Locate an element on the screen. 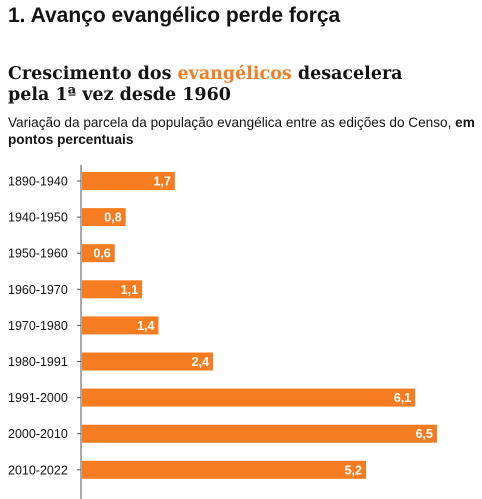 This screenshot has width=482, height=499. category-label: 1960-1970 is located at coordinates (38, 290).